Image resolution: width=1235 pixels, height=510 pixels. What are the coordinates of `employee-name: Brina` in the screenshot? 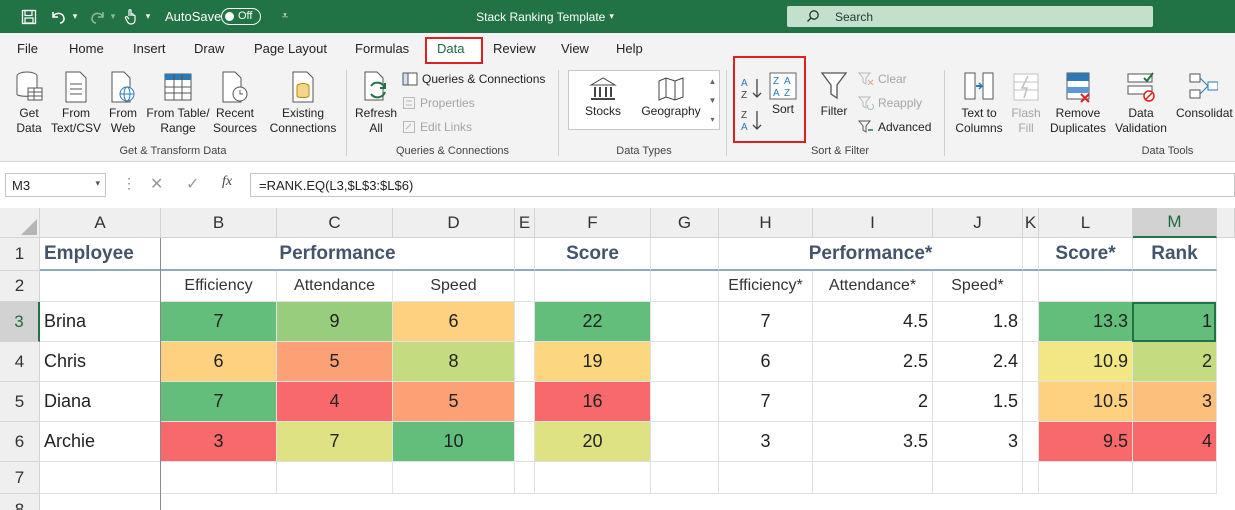 It's located at (100, 322).